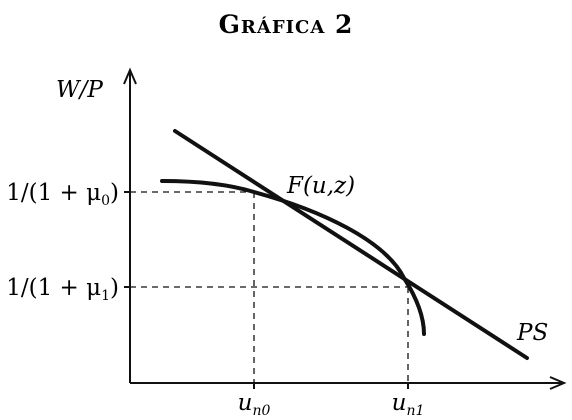 Image resolution: width=572 pixels, height=420 pixels. I want to click on y-axis-arrow, so click(130, 76).